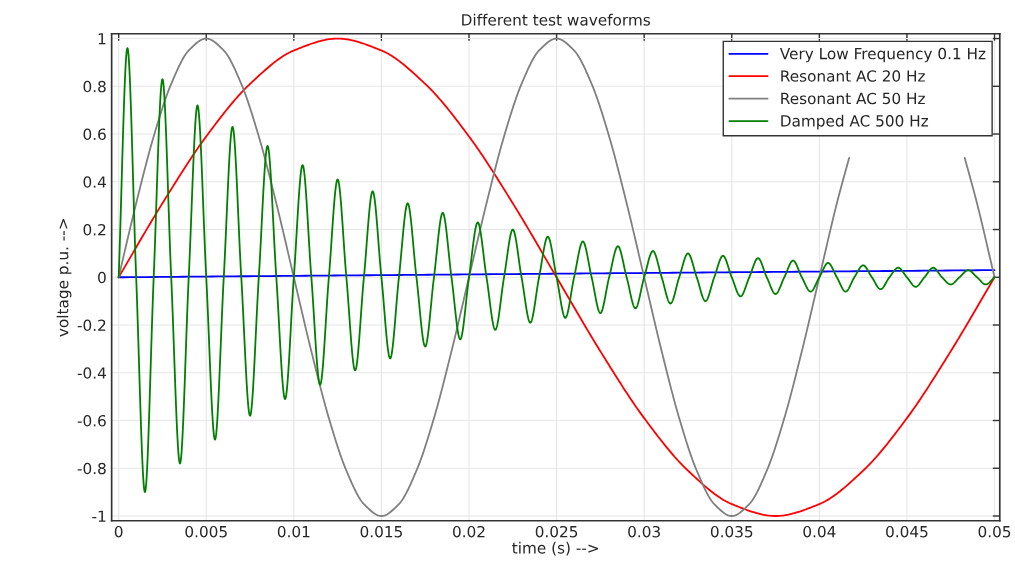 The height and width of the screenshot is (563, 1015). Describe the element at coordinates (64, 278) in the screenshot. I see `y-axis-title: voltage p.u. -->` at that location.